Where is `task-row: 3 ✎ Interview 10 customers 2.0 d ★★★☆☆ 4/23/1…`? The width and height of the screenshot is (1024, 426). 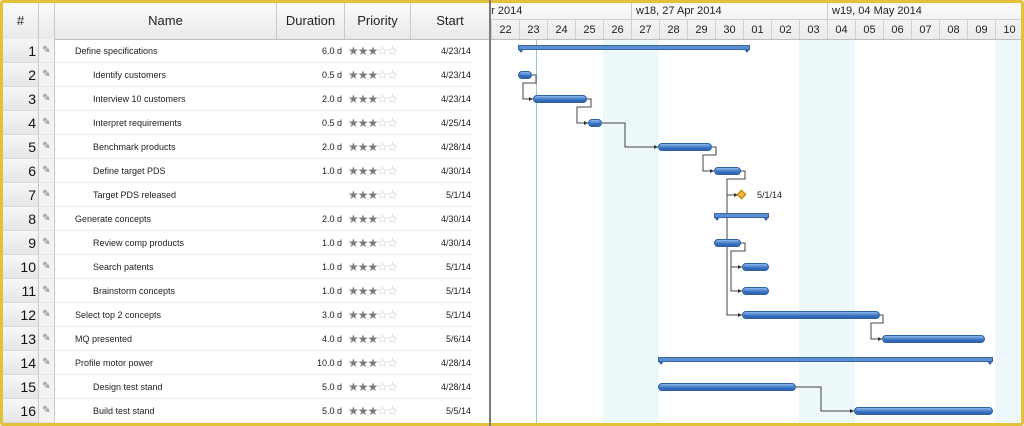
task-row: 3 ✎ Interview 10 customers 2.0 d ★★★☆☆ 4/23/1… is located at coordinates (246, 99).